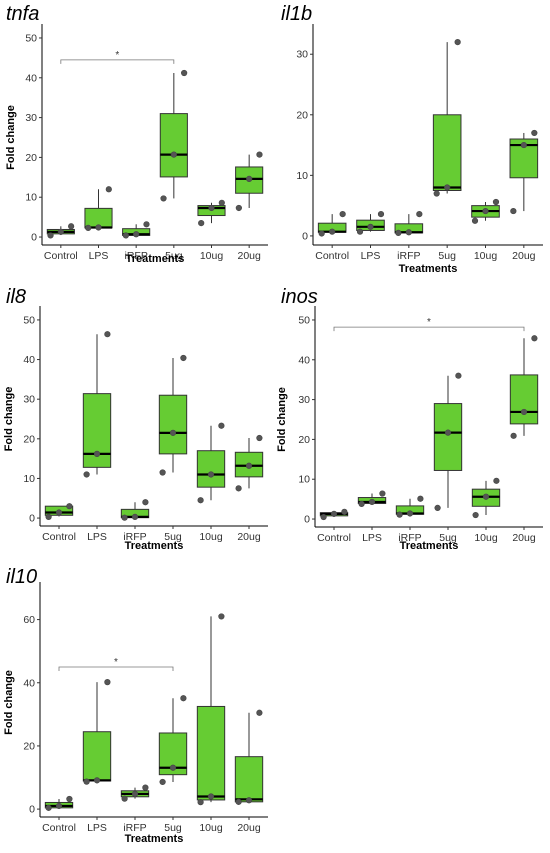 Image resolution: width=550 pixels, height=853 pixels. Describe the element at coordinates (302, 176) in the screenshot. I see `y-tick-label: 10` at that location.